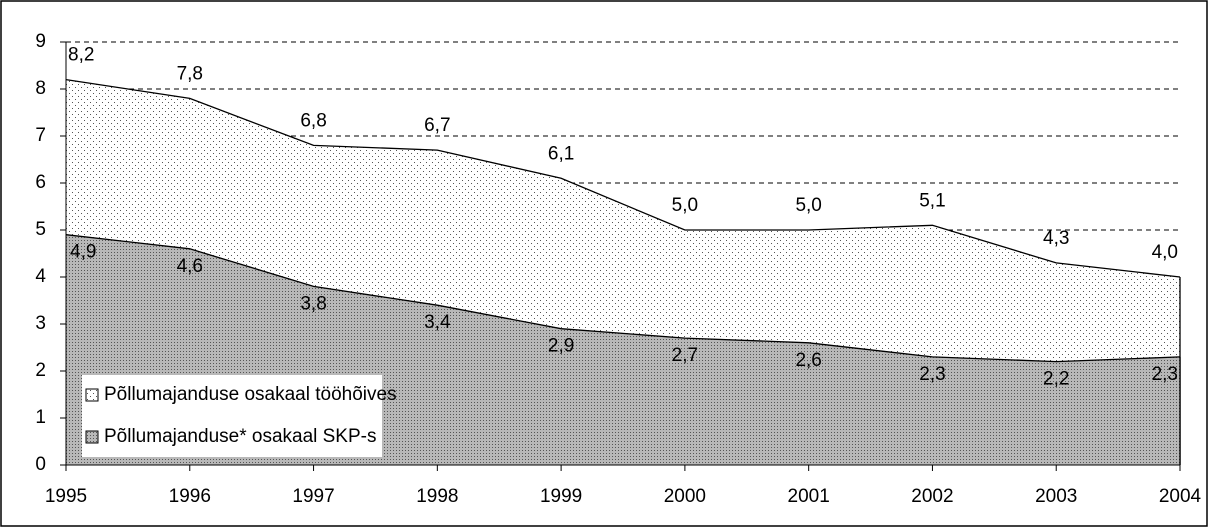 The height and width of the screenshot is (528, 1209). What do you see at coordinates (1056, 496) in the screenshot?
I see `x-tick-label: 2003` at bounding box center [1056, 496].